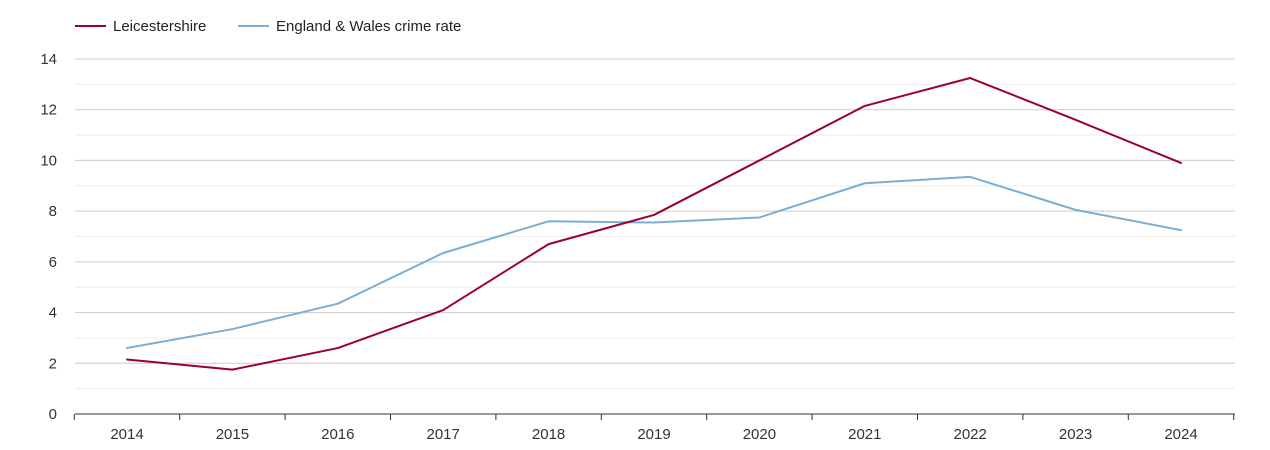  Describe the element at coordinates (53, 262) in the screenshot. I see `y-tick-label: 6` at that location.